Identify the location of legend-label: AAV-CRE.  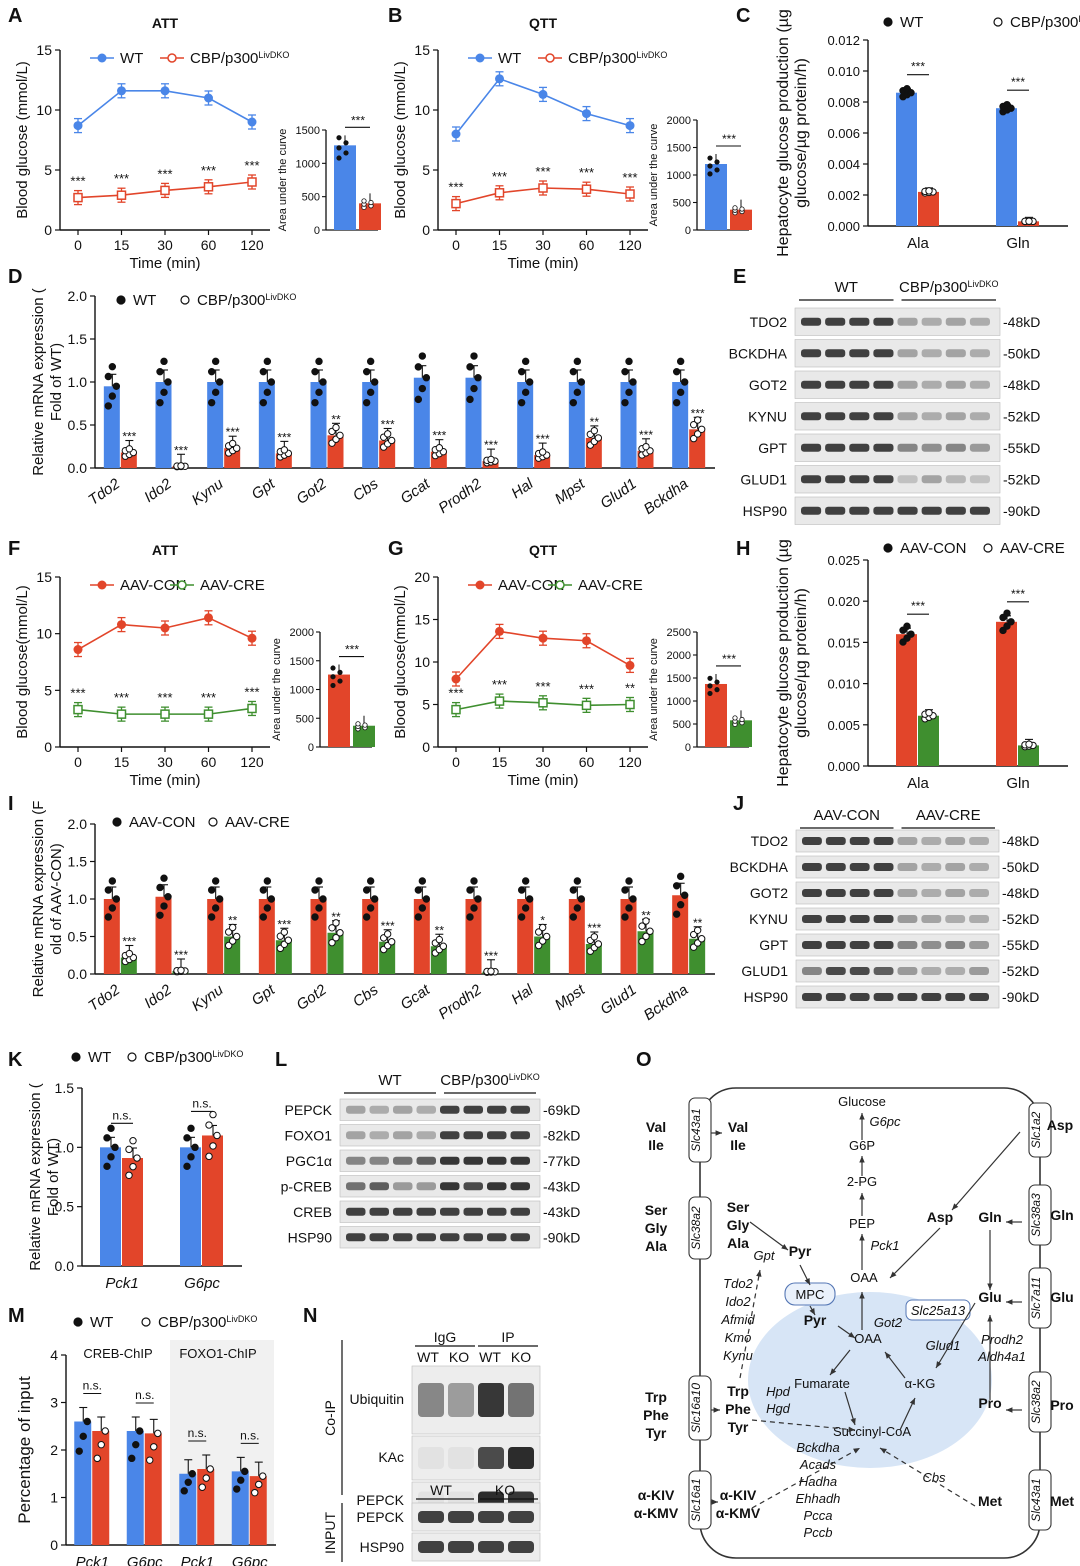
(610, 585).